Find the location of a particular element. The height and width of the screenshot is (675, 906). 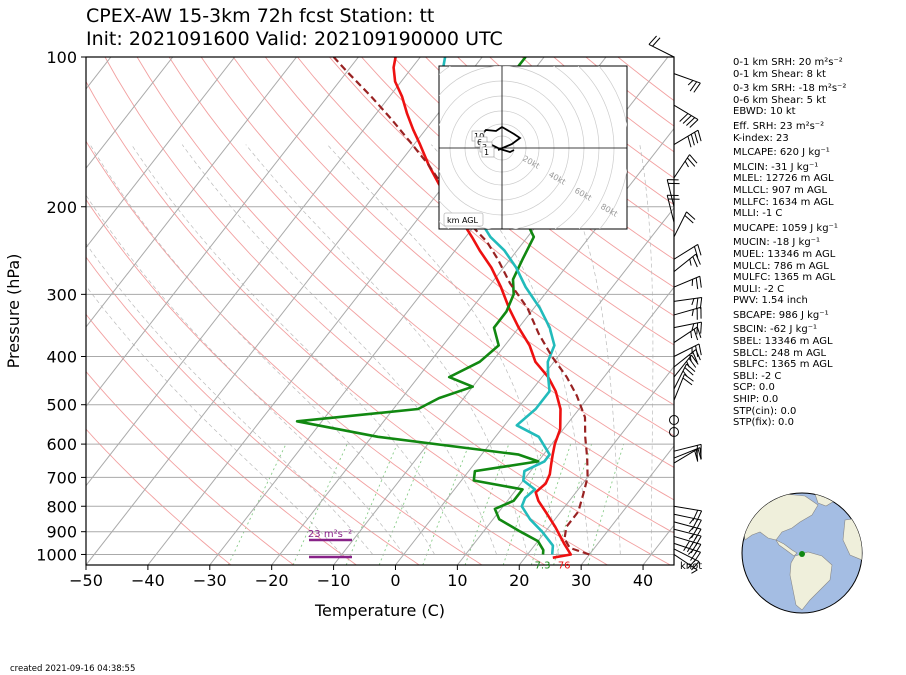

stat-line: SBLCL: 248 m AGL is located at coordinates (780, 353).